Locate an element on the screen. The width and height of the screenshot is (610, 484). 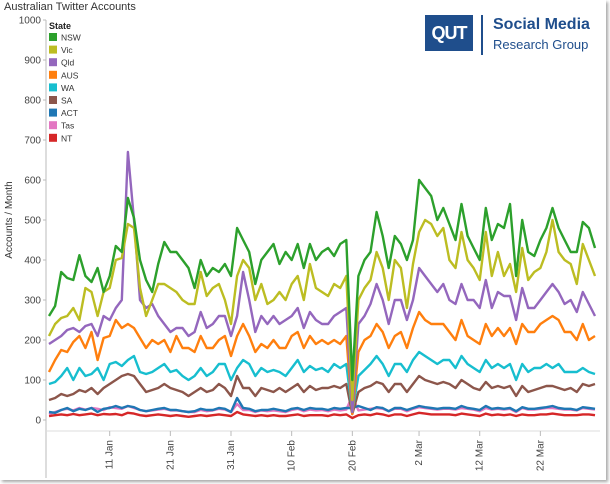
y-tick-label: 100 is located at coordinates (32, 381).